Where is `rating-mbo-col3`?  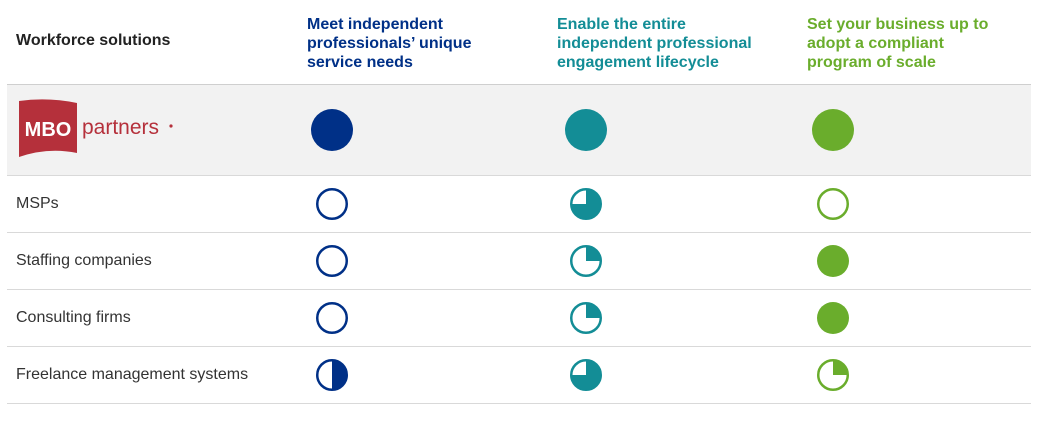 rating-mbo-col3 is located at coordinates (833, 130).